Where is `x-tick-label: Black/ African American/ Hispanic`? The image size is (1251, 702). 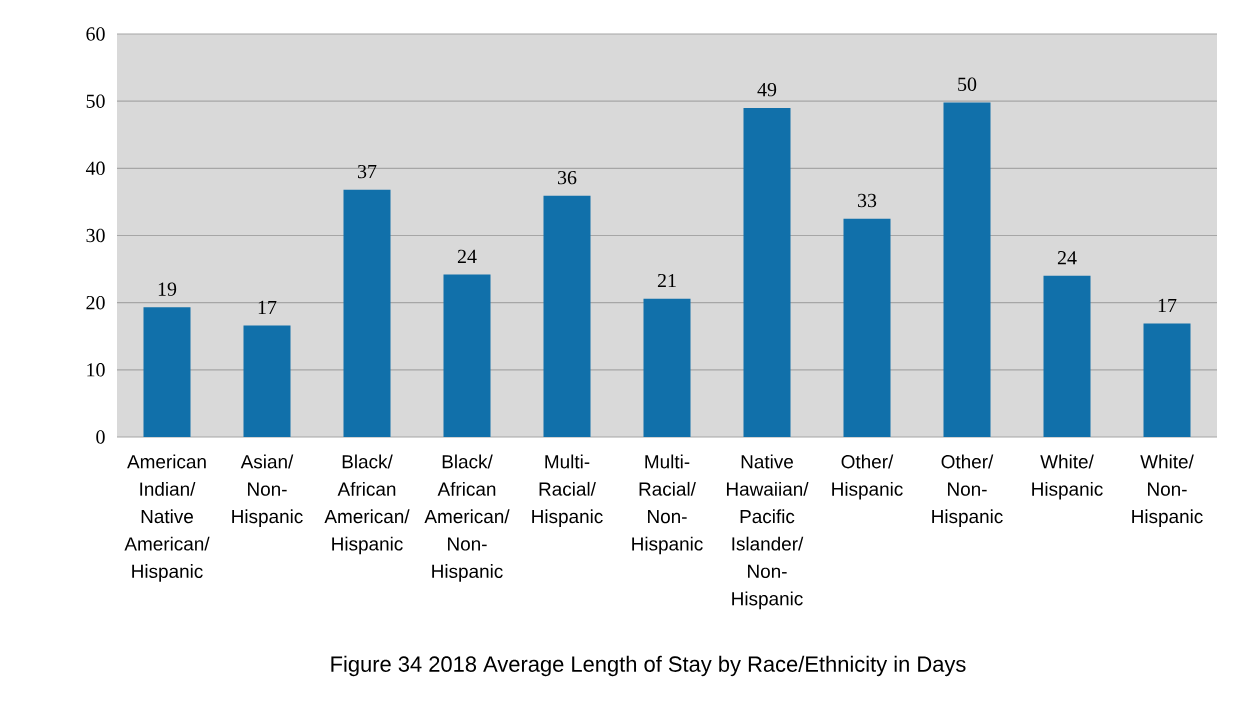 x-tick-label: Black/ African American/ Hispanic is located at coordinates (367, 504).